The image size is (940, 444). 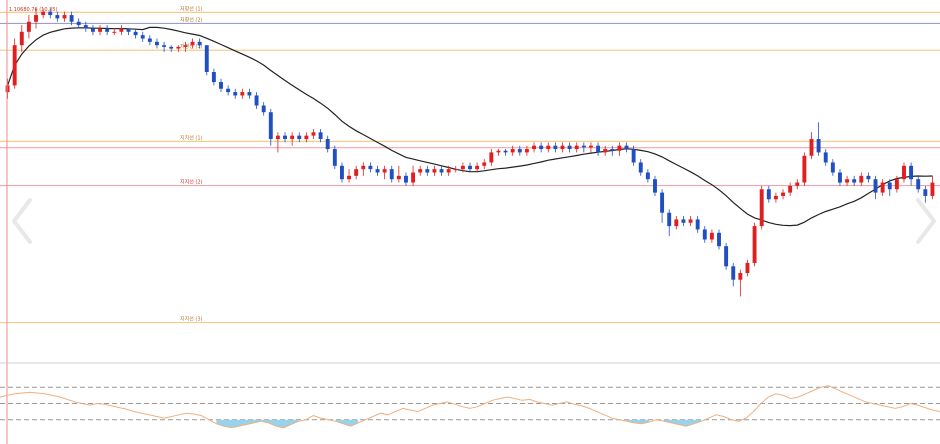 I want to click on chevron-left-icon, so click(x=22, y=221).